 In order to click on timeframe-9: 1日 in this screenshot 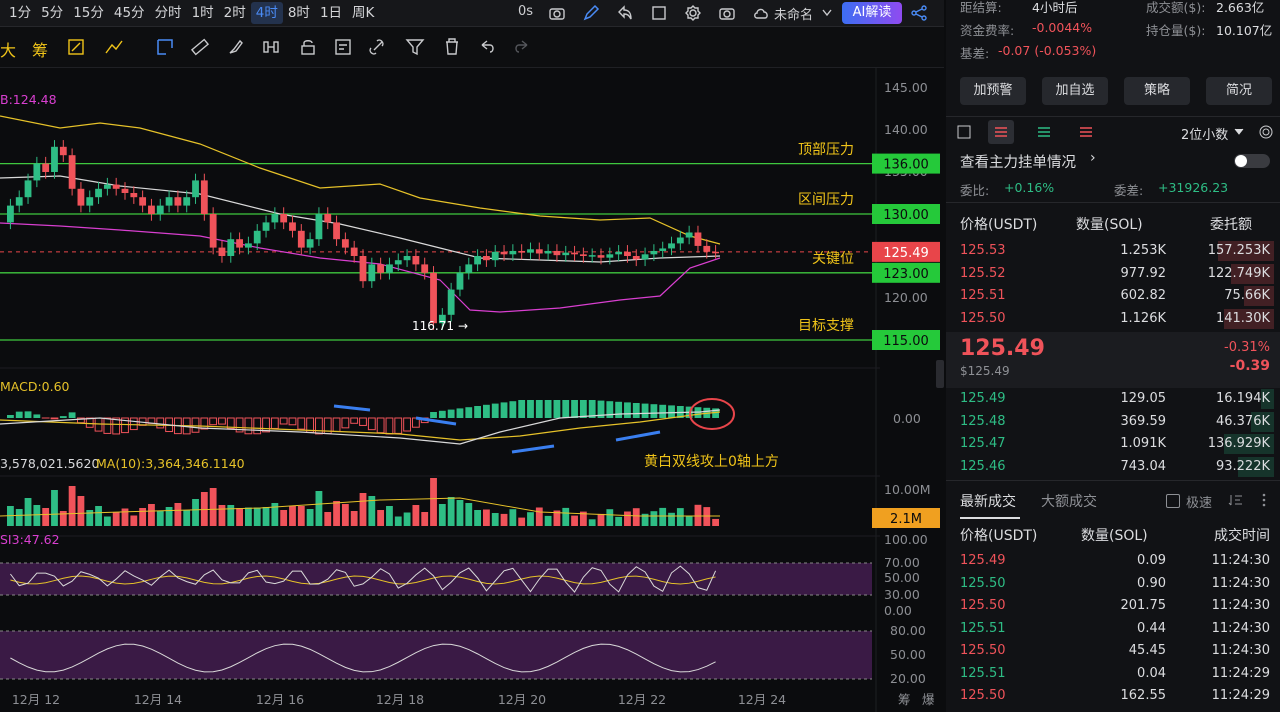, I will do `click(331, 13)`.